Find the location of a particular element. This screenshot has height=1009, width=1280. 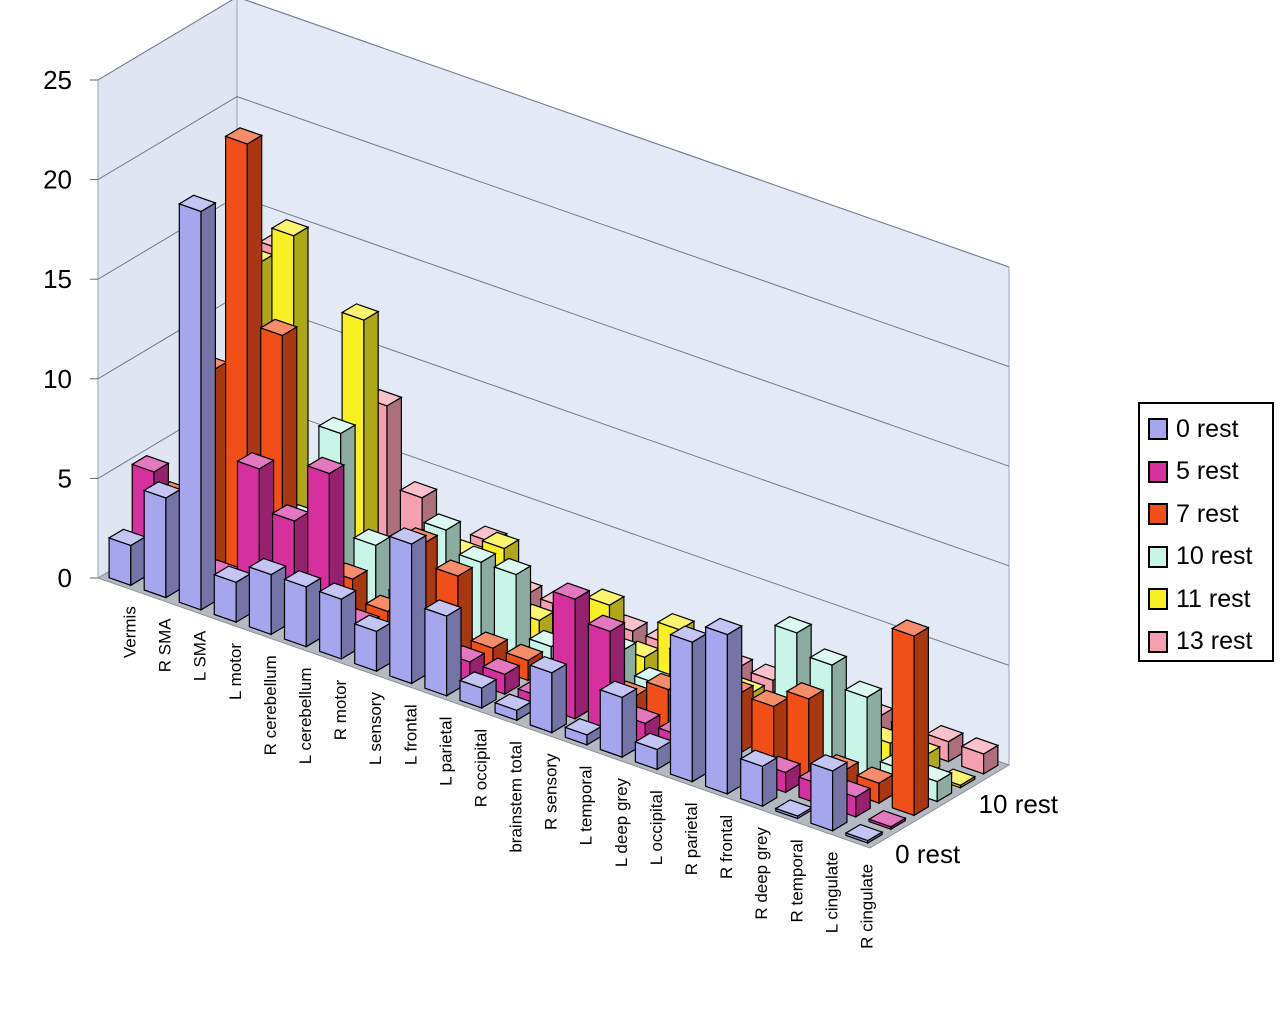

category-label: L cerebellum is located at coordinates (305, 716).